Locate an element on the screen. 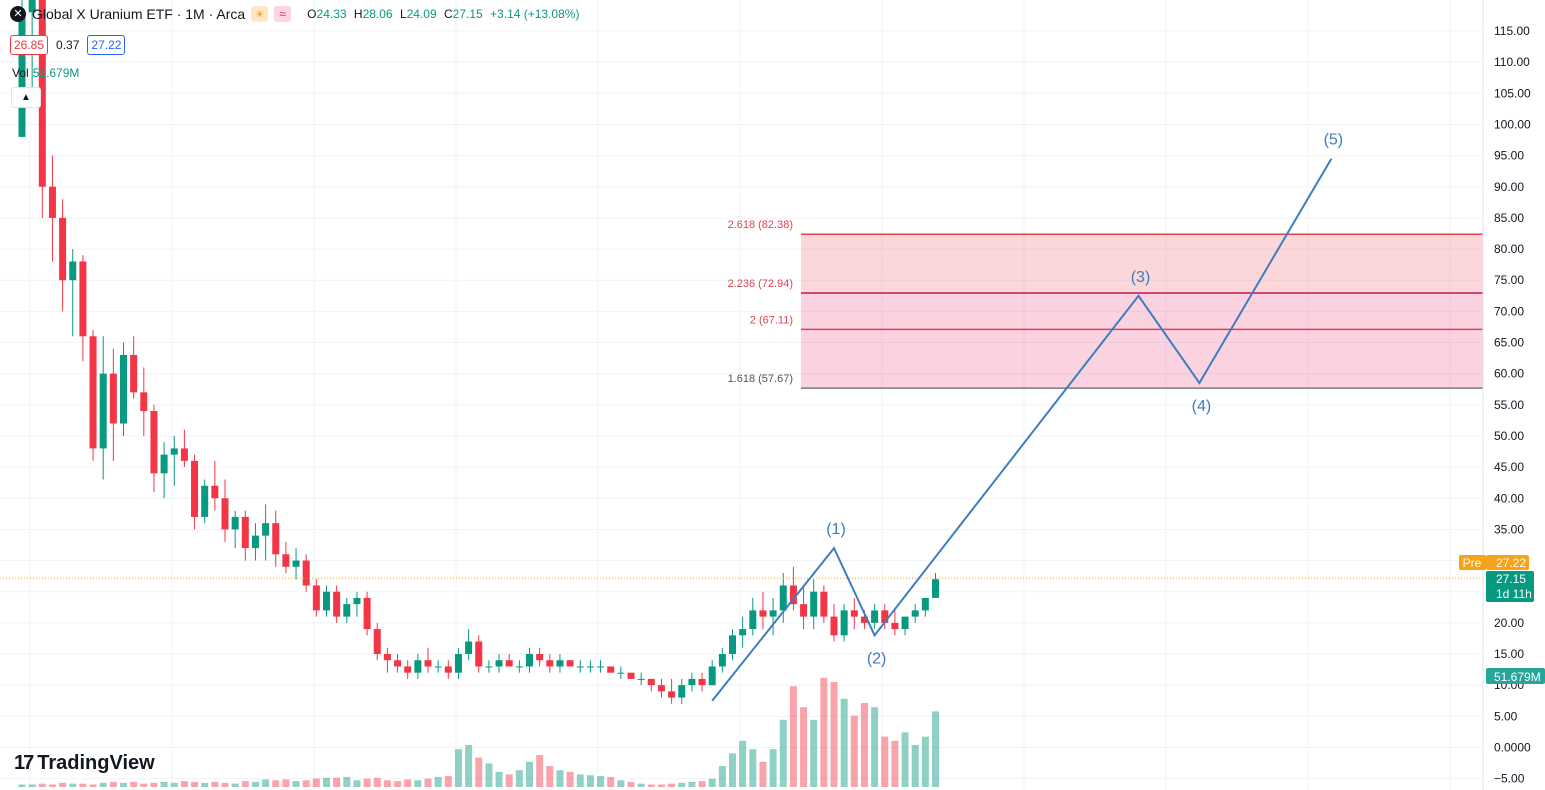 The height and width of the screenshot is (790, 1545). price-tick-label: 95.00 is located at coordinates (1509, 156).